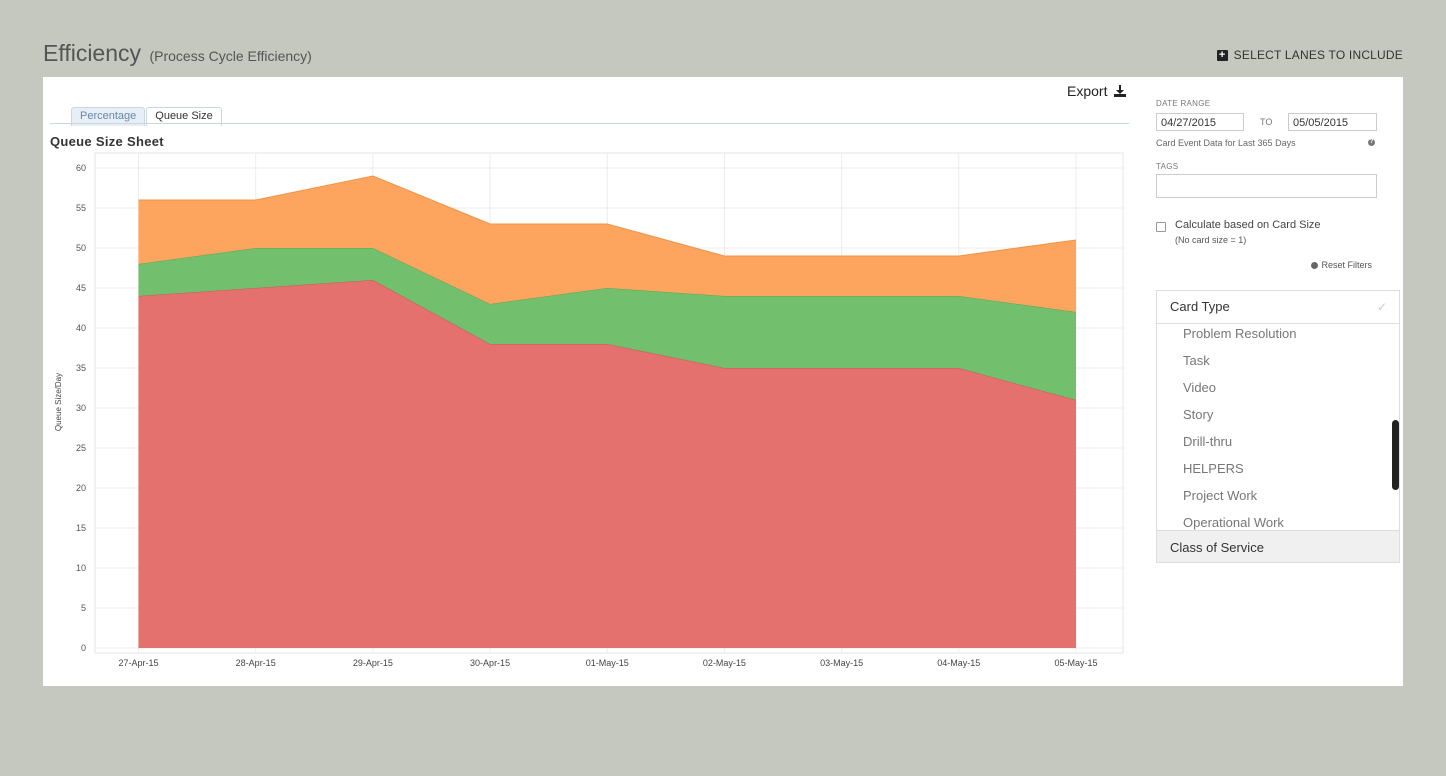  What do you see at coordinates (1196, 360) in the screenshot?
I see `list-item: Task` at bounding box center [1196, 360].